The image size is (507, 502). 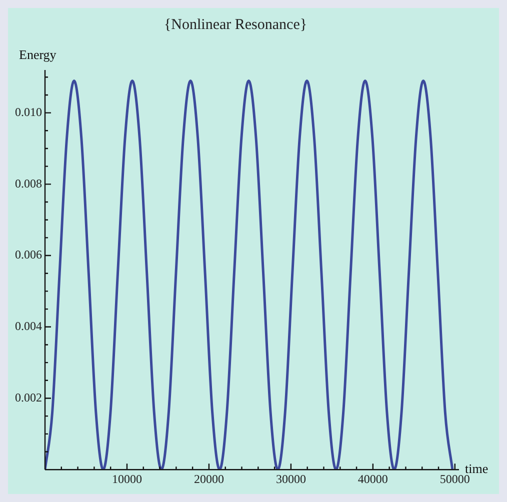 What do you see at coordinates (38, 54) in the screenshot?
I see `y-axis-title: Energy` at bounding box center [38, 54].